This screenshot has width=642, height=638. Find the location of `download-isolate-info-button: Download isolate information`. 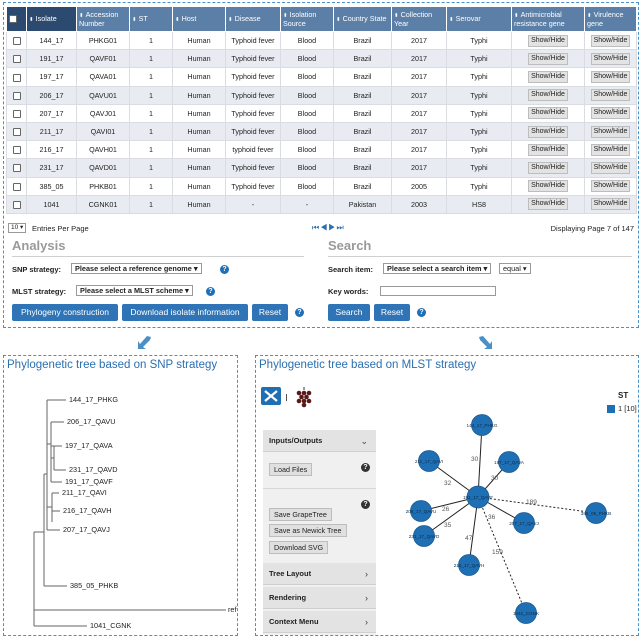

download-isolate-info-button: Download isolate information is located at coordinates (185, 312).